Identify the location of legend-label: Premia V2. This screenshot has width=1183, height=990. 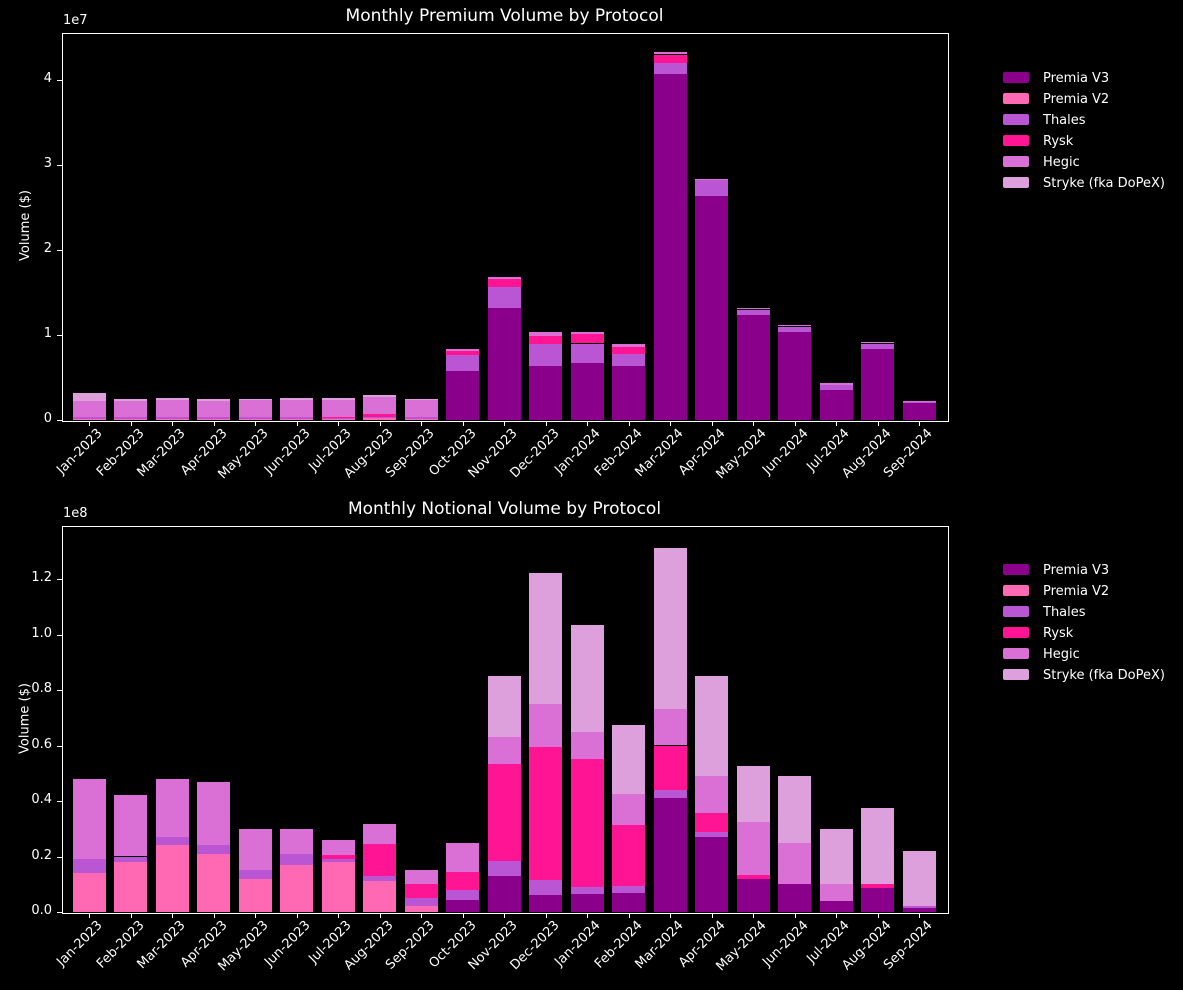
(1076, 99).